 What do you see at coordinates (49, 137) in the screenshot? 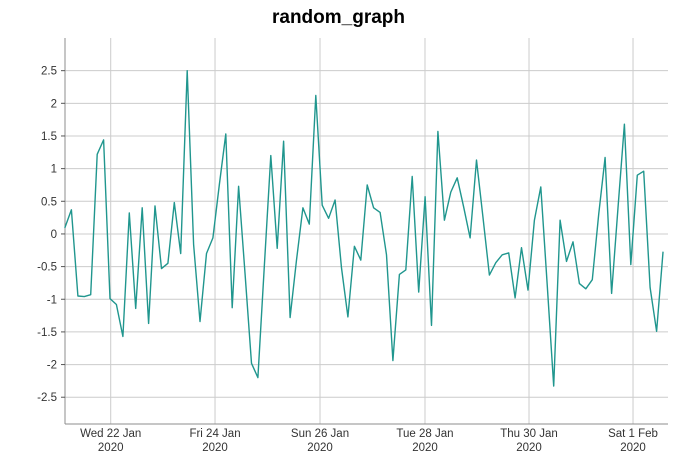
I see `y-tick-label: 1.5` at bounding box center [49, 137].